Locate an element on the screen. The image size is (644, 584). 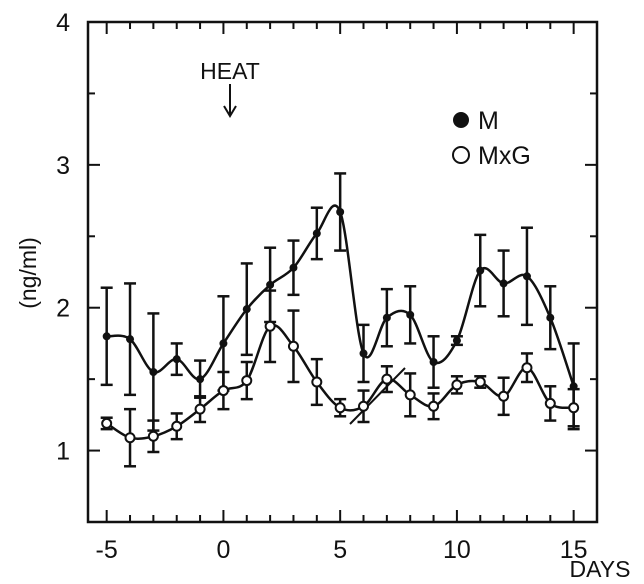
legend-label-mxg: MxG is located at coordinates (504, 156).